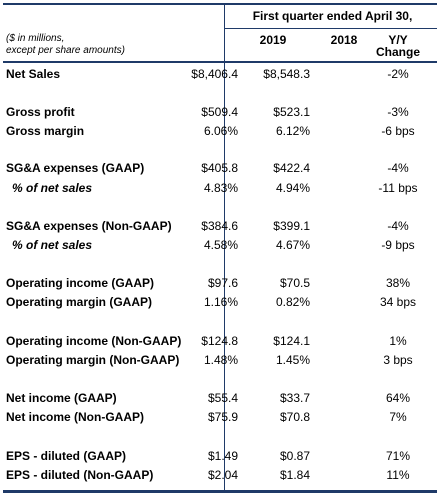 The width and height of the screenshot is (440, 496). I want to click on header-bottom-rule, so click(220, 62).